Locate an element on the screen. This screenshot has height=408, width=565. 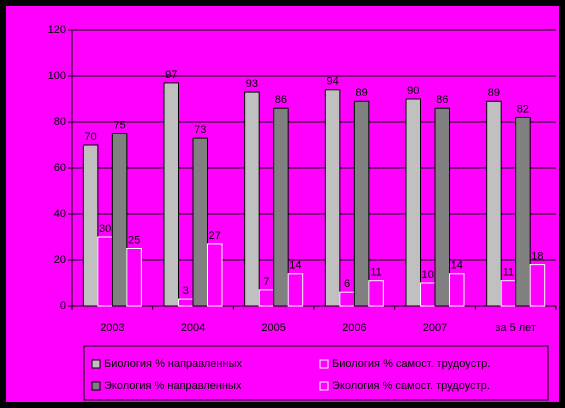
x-tick-label: 2004 is located at coordinates (193, 328).